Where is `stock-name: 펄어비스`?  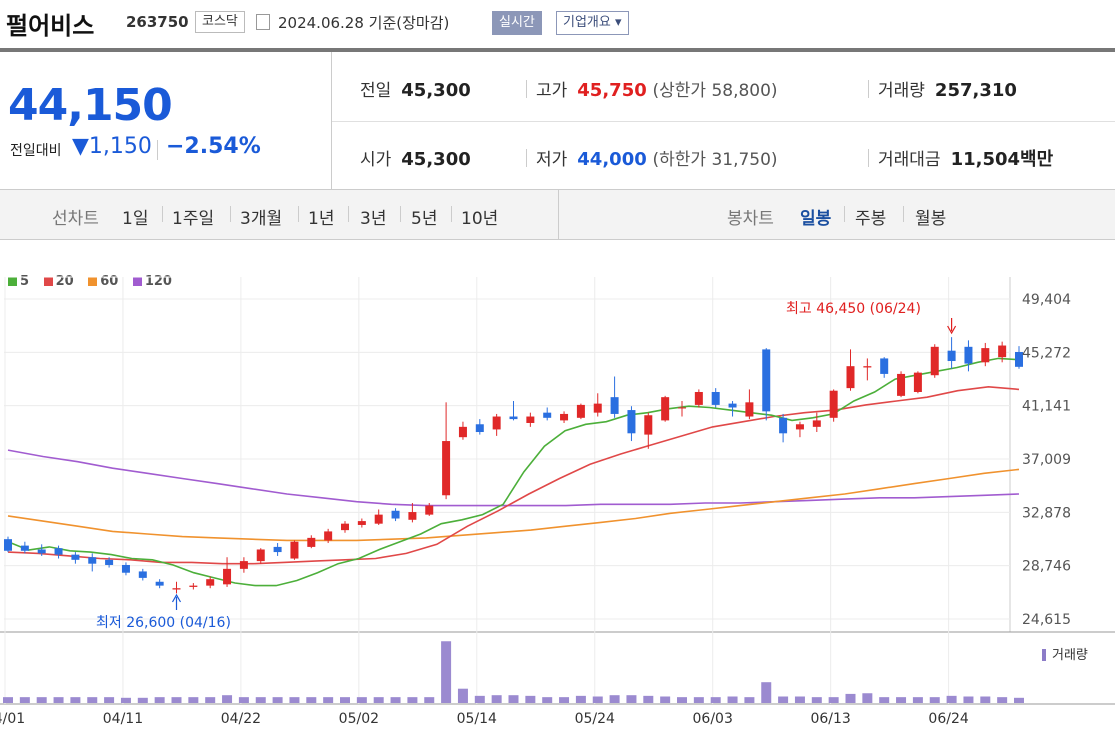 stock-name: 펄어비스 is located at coordinates (50, 26).